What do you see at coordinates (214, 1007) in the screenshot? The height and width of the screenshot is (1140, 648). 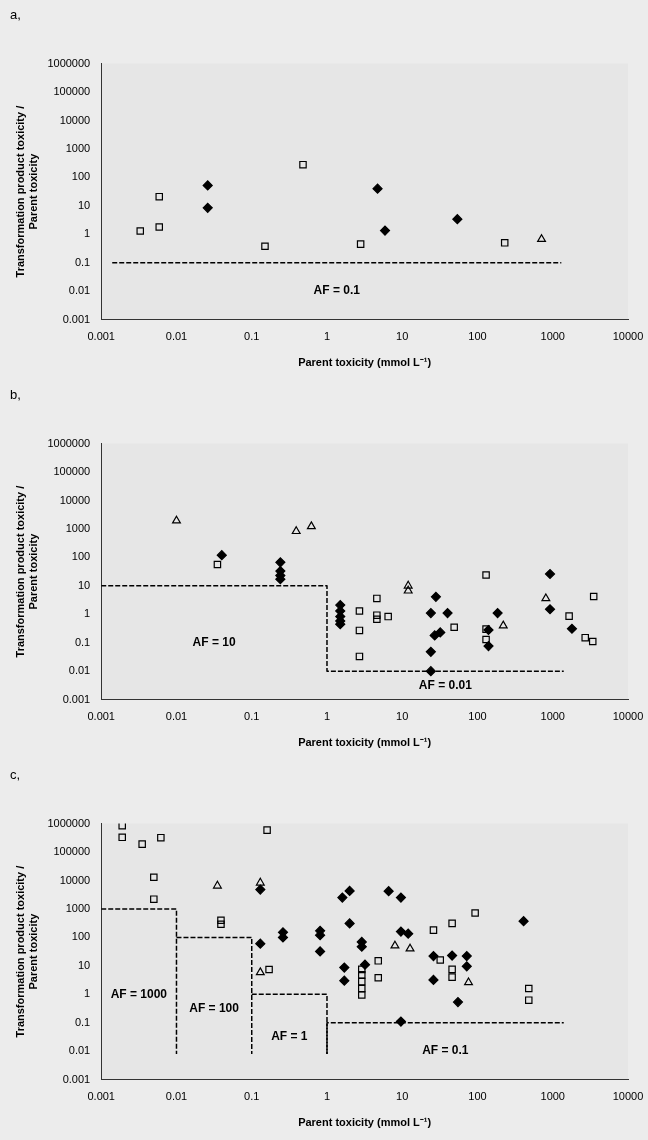 I see `annotation: AF = 100` at bounding box center [214, 1007].